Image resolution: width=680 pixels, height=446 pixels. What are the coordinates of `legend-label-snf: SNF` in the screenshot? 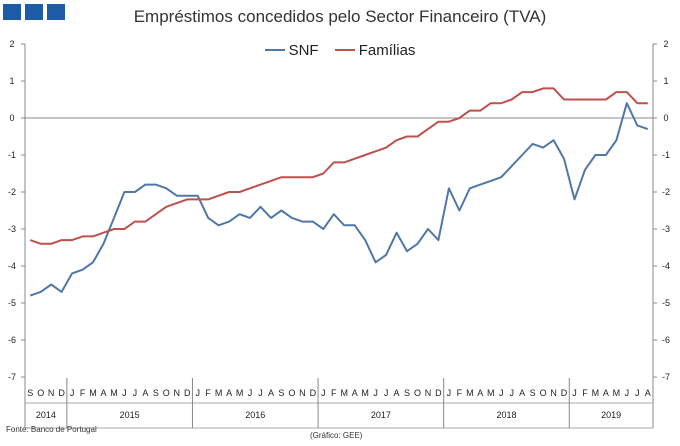 It's located at (303, 50).